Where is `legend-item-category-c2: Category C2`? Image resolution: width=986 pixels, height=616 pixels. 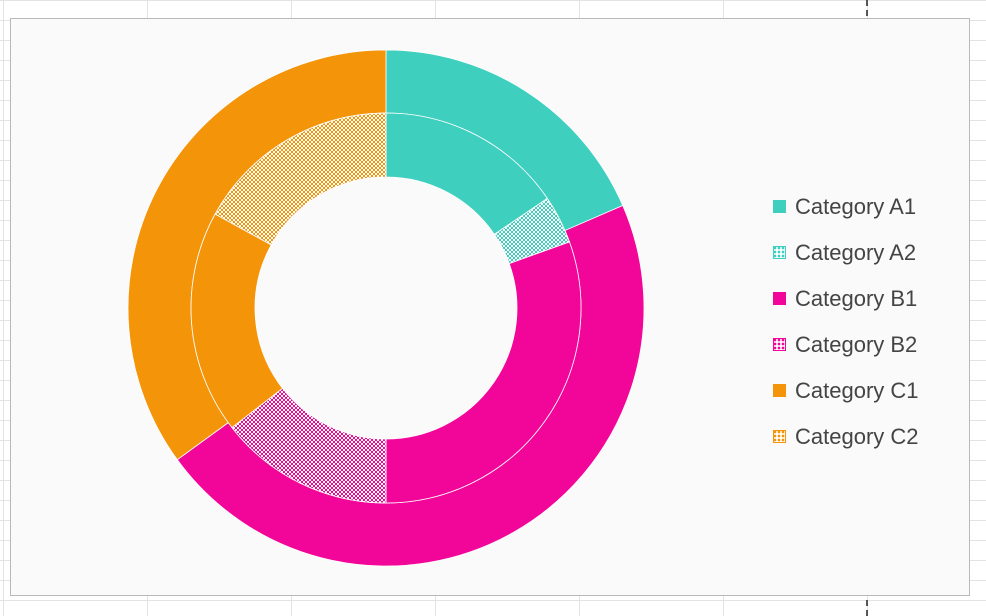
legend-item-category-c2: Category C2 is located at coordinates (846, 436).